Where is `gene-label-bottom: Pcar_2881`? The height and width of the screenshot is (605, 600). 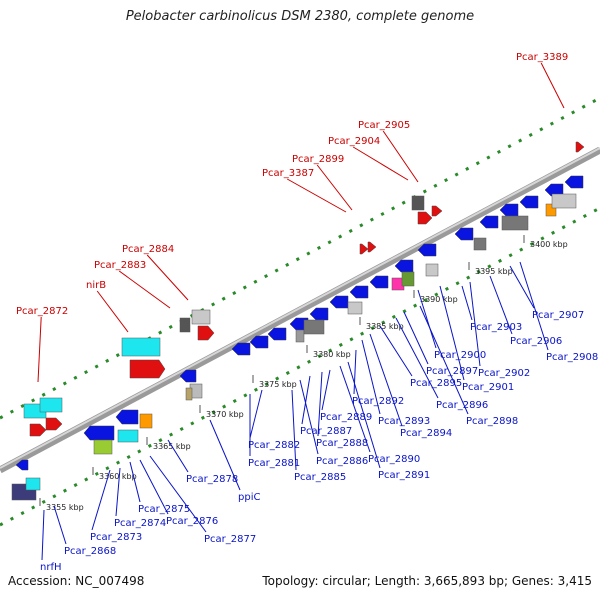 gene-label-bottom: Pcar_2881 is located at coordinates (274, 463).